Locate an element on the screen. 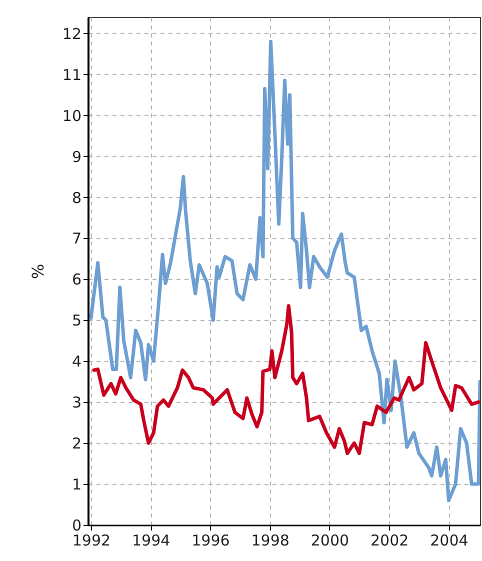 The image size is (482, 561). y-tick-label: 9 is located at coordinates (77, 157).